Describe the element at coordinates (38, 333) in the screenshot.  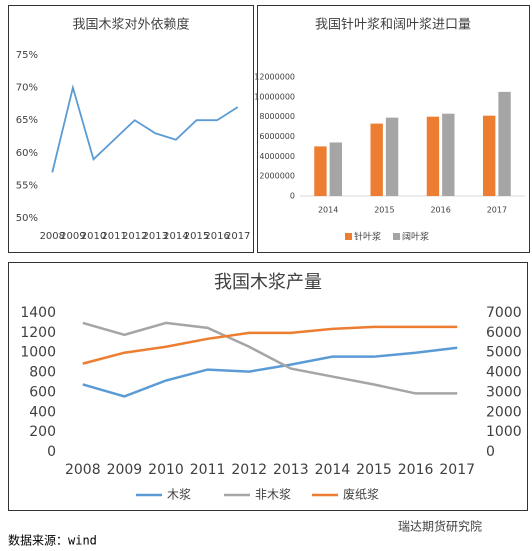
I see `y-tick-label: 1200` at that location.